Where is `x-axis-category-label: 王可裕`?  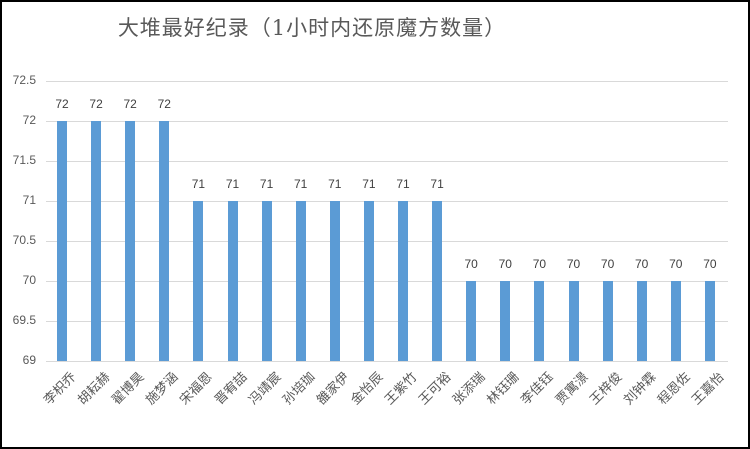
x-axis-category-label: 王可裕 is located at coordinates (435, 389).